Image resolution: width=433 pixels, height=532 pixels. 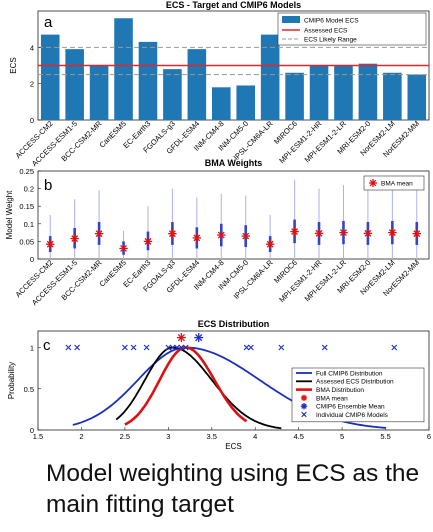 What do you see at coordinates (11, 380) in the screenshot?
I see `panel-c-ylabel: Probability` at bounding box center [11, 380].